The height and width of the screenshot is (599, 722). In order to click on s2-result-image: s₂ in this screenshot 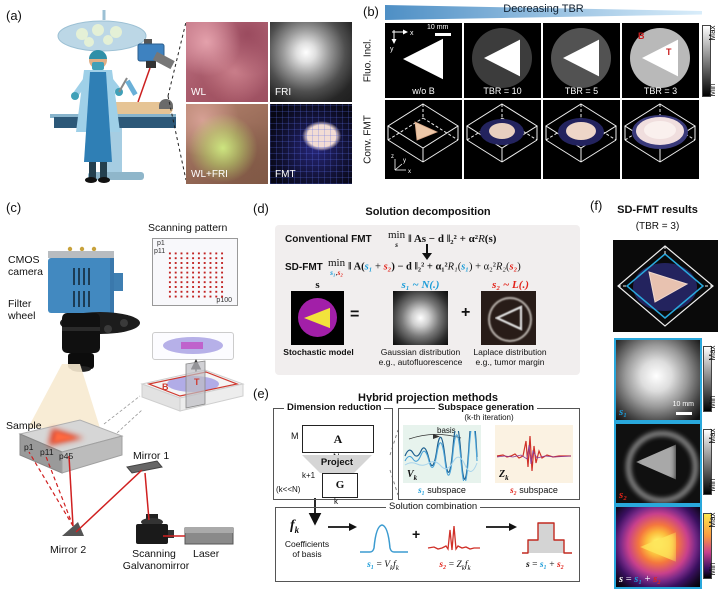, I will do `click(658, 463)`.